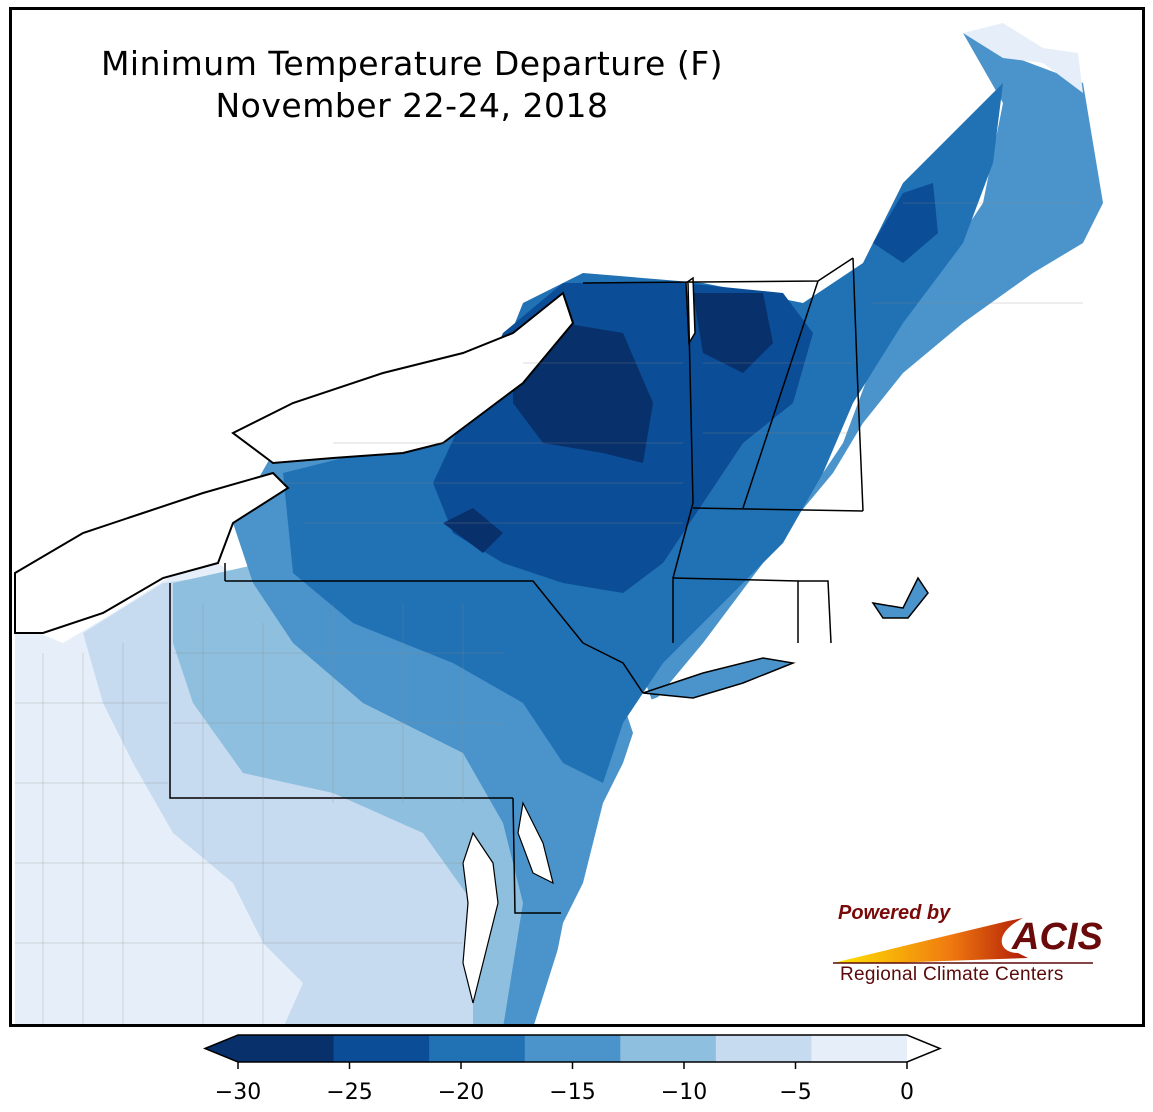  What do you see at coordinates (473, 530) in the screenshot?
I see `band-below-30-south` at bounding box center [473, 530].